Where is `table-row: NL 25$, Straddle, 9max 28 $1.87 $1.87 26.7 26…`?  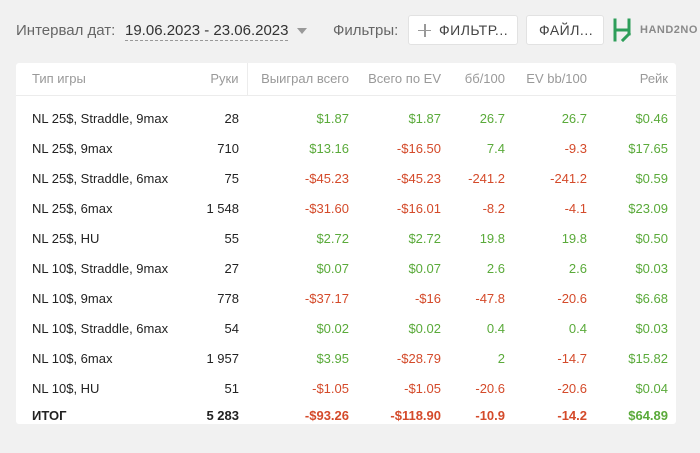 table-row: NL 25$, Straddle, 9max 28 $1.87 $1.87 26.7 26… is located at coordinates (346, 114).